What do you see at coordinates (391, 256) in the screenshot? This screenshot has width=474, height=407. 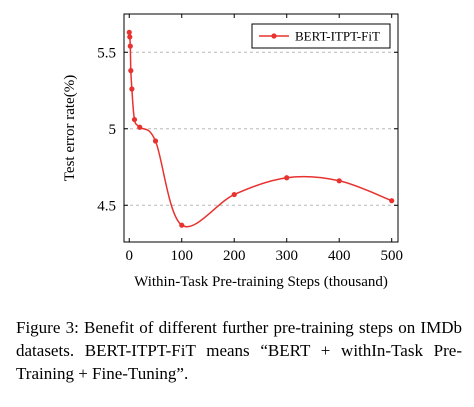 I see `x-tick-label: 500` at bounding box center [391, 256].